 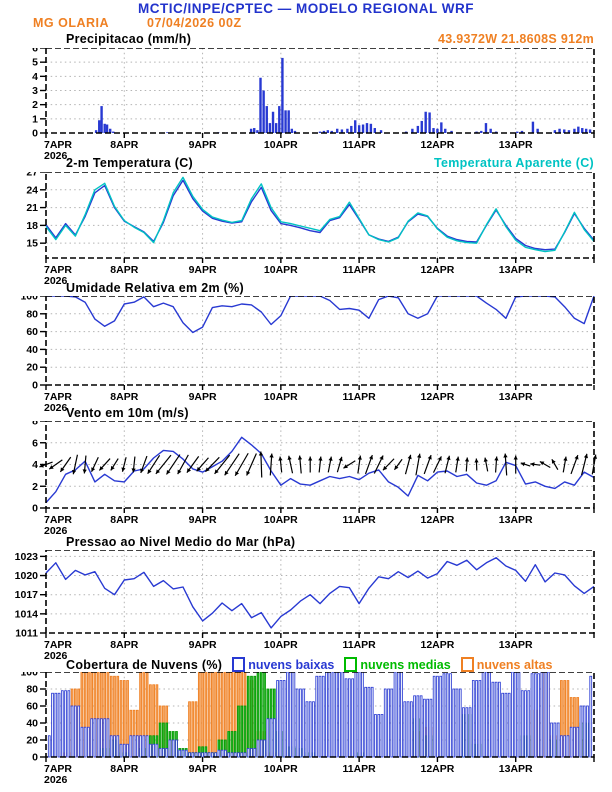 What do you see at coordinates (239, 664) in the screenshot?
I see `low-clouds-swatch-icon` at bounding box center [239, 664].